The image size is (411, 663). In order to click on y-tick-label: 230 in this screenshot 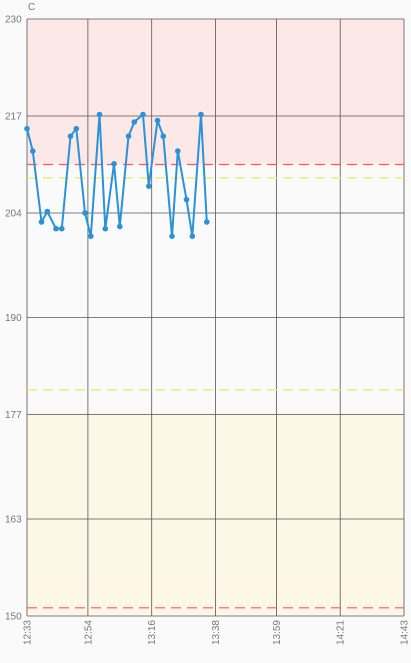, I will do `click(13, 20)`.